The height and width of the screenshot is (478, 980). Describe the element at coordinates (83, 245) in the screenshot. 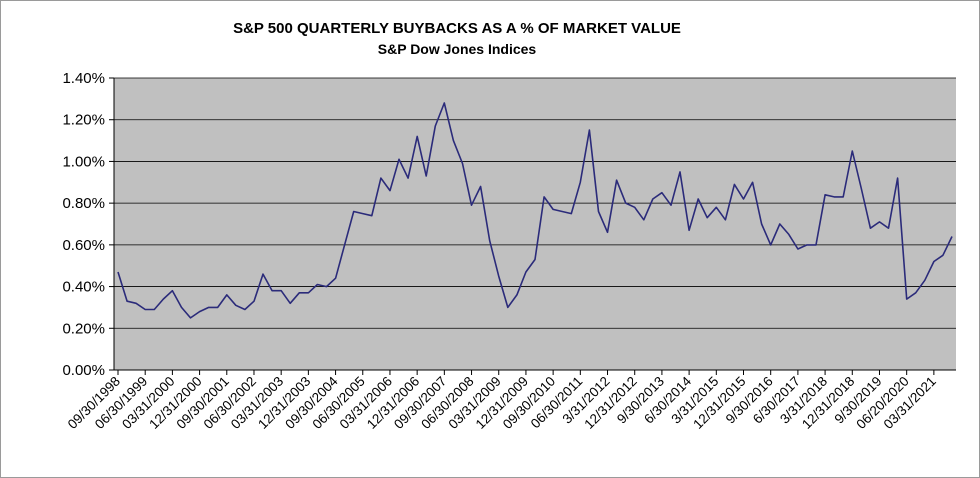

I see `y-tick-label: 0.60%` at that location.